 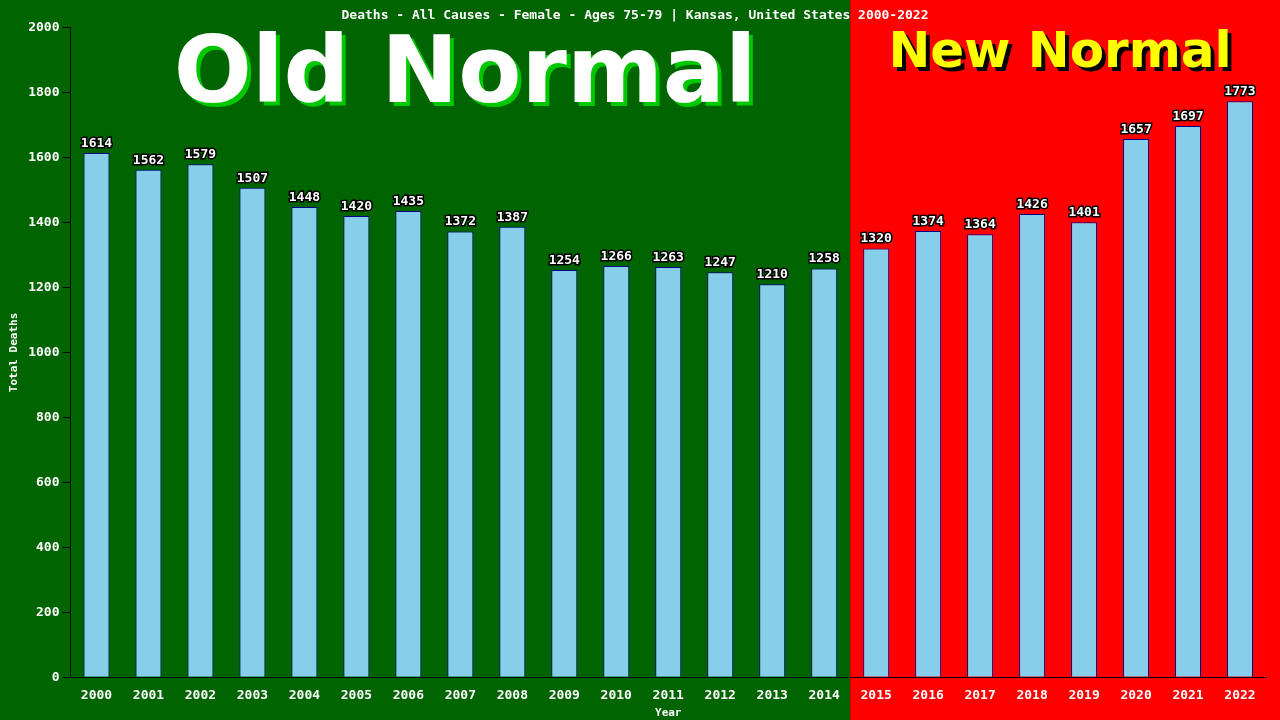 I want to click on x-tick-label: 2022, so click(x=1240, y=695).